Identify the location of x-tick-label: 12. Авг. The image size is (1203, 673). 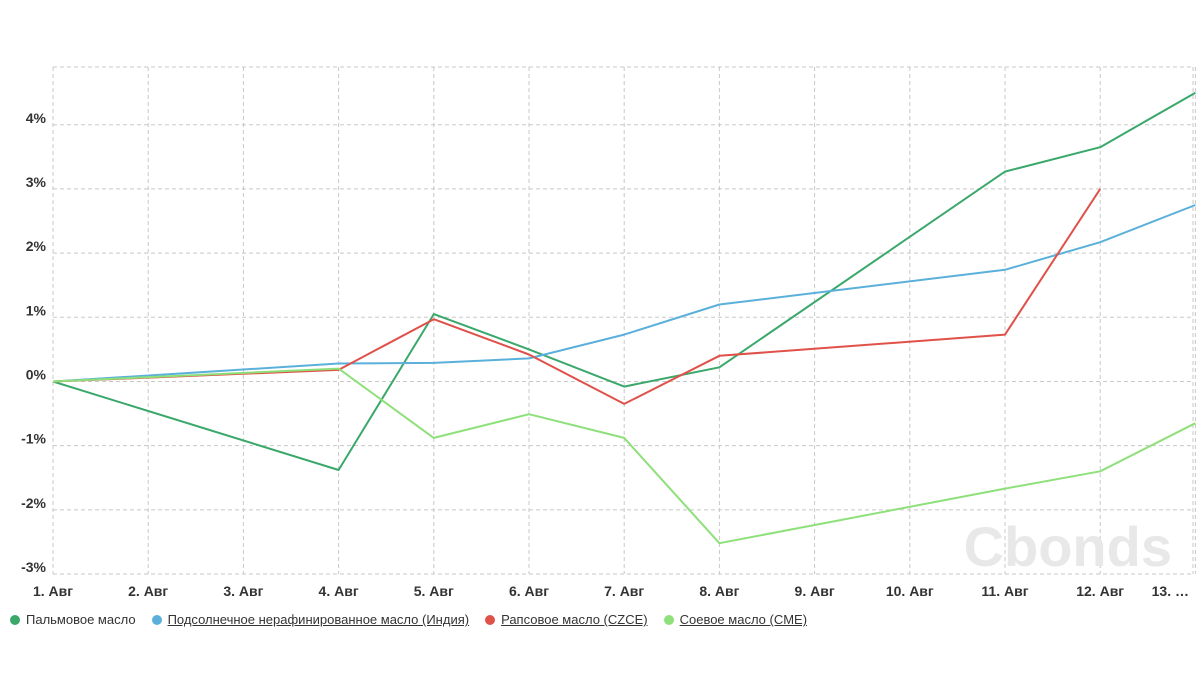
(1100, 591).